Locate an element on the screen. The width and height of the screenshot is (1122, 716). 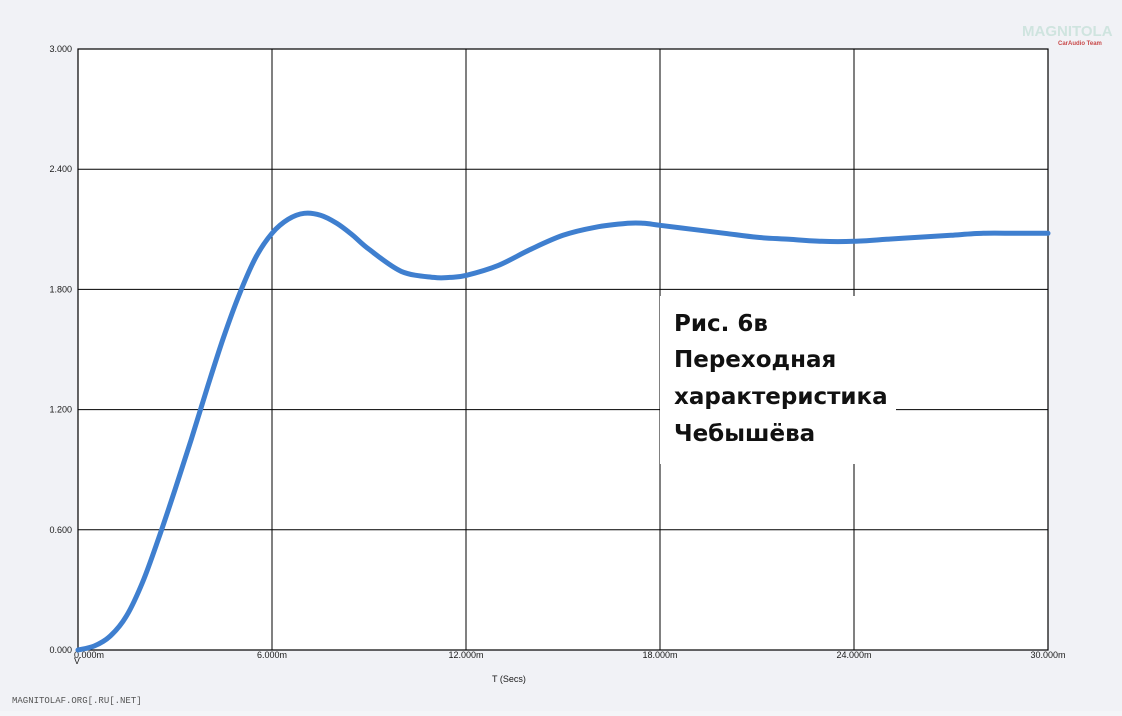
caption-line-3: характеристика is located at coordinates (781, 397).